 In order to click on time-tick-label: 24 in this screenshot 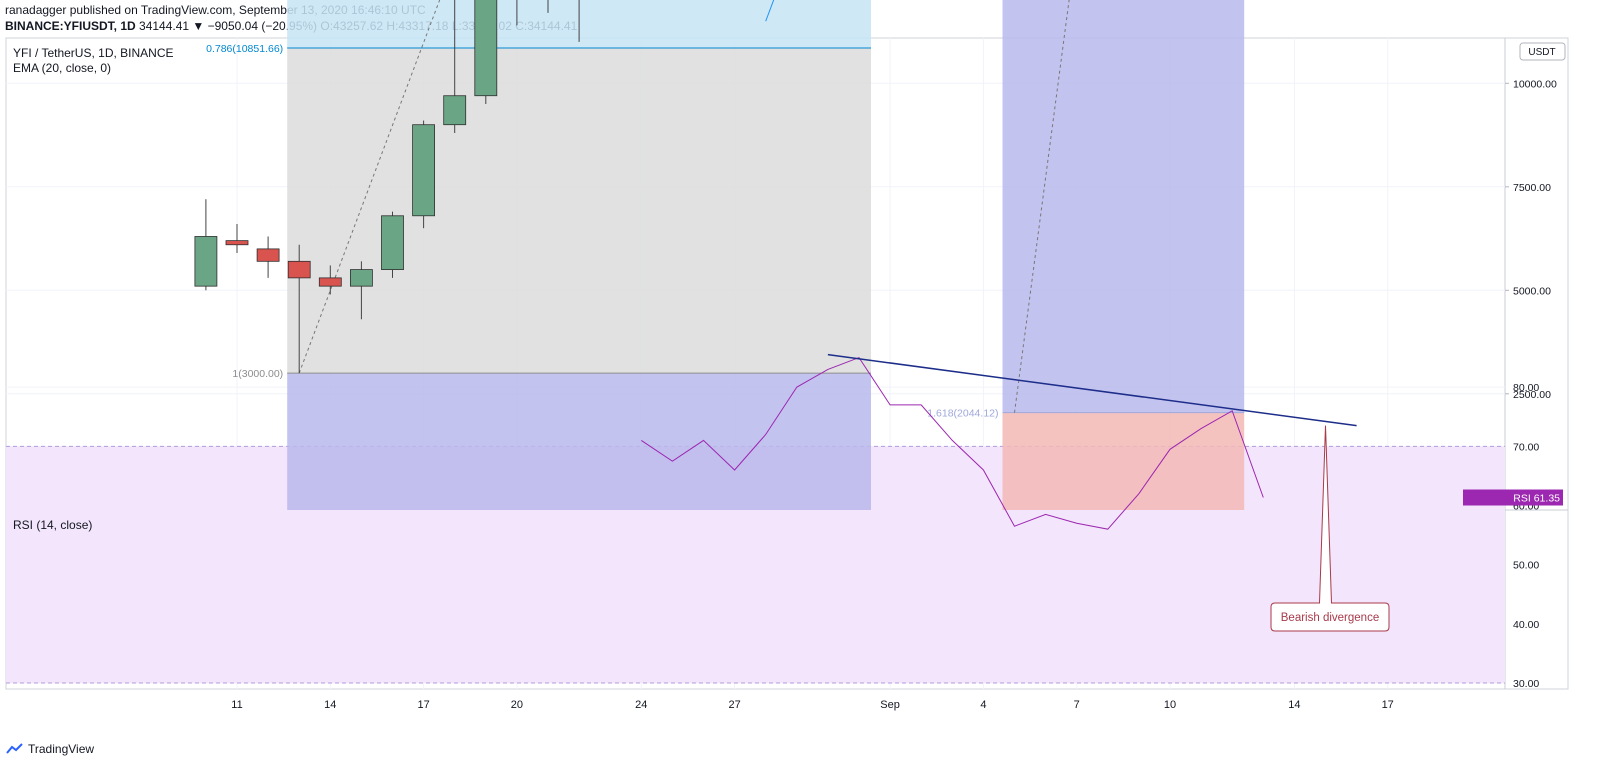, I will do `click(641, 705)`.